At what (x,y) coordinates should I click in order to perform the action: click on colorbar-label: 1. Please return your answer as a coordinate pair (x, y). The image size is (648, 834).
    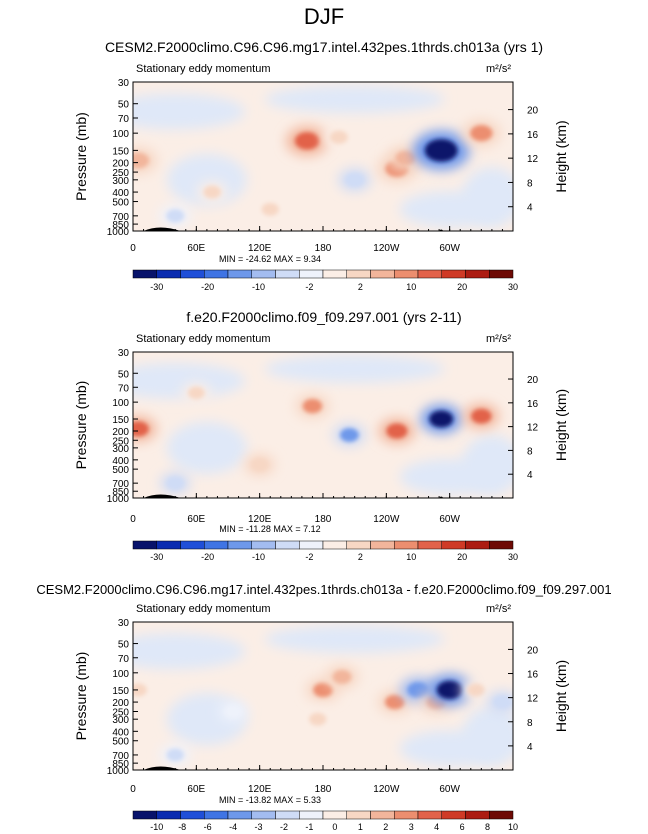
    Looking at the image, I should click on (360, 827).